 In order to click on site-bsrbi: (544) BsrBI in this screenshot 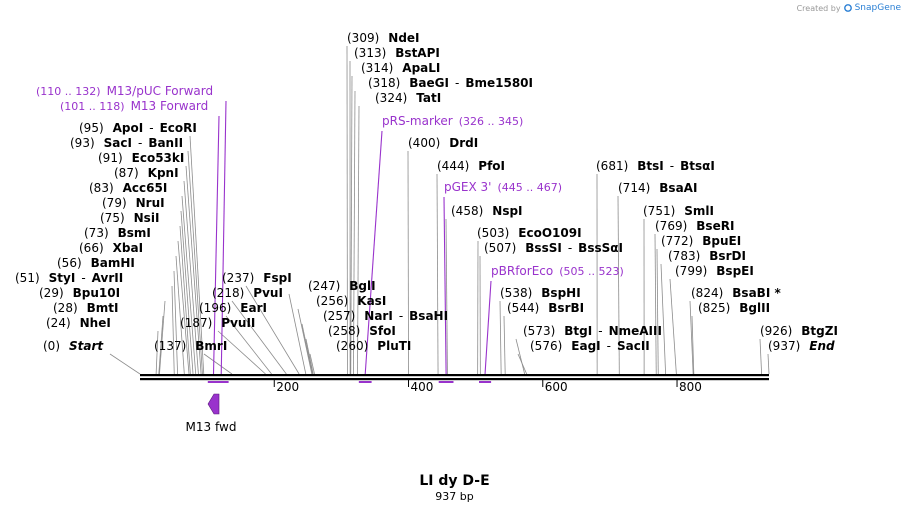, I will do `click(545, 308)`.